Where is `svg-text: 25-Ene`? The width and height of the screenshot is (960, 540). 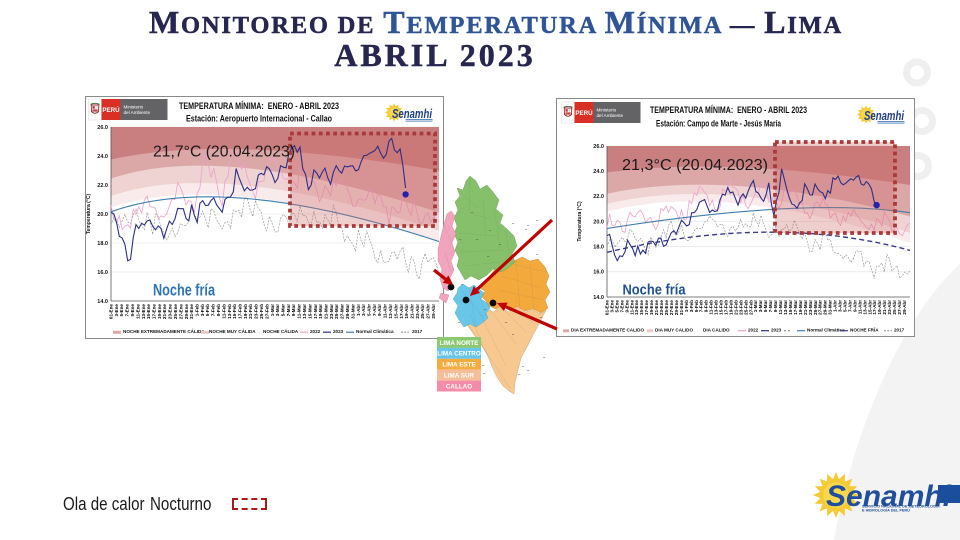 svg-text: 25-Ene is located at coordinates (175, 312).